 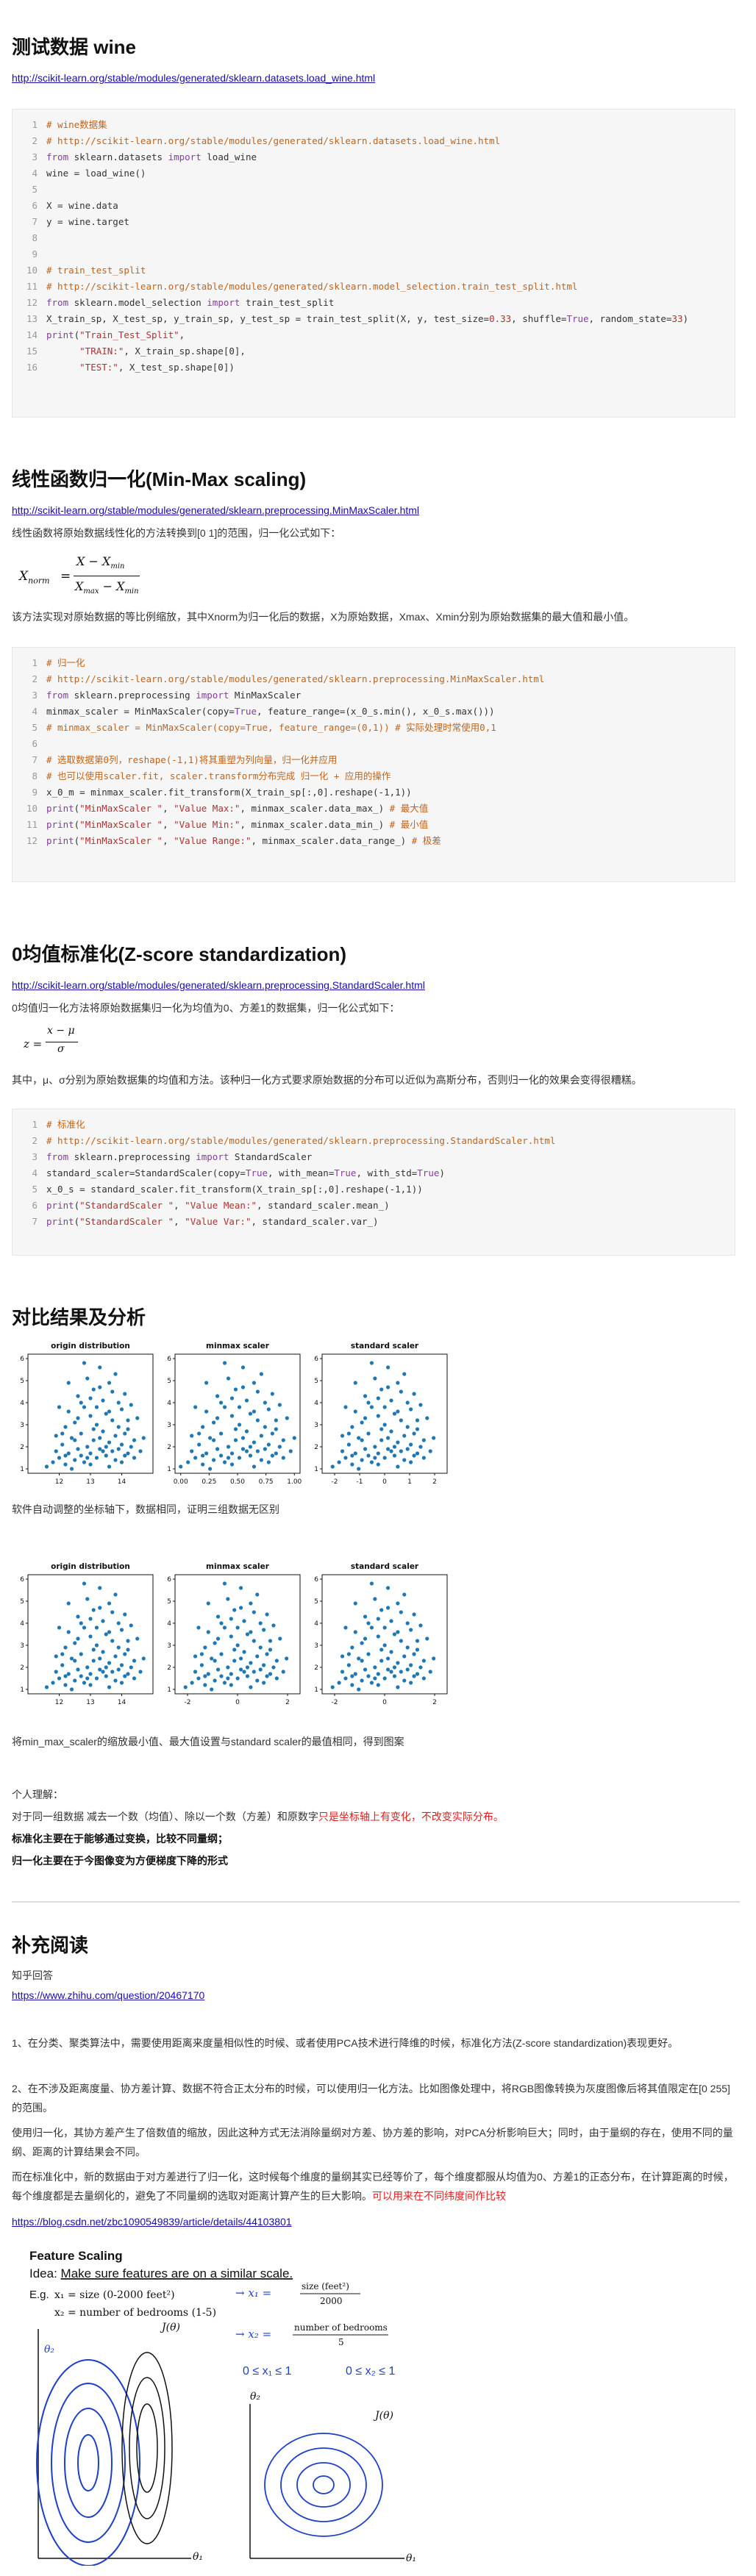 I want to click on line-number: 14, so click(x=32, y=334).